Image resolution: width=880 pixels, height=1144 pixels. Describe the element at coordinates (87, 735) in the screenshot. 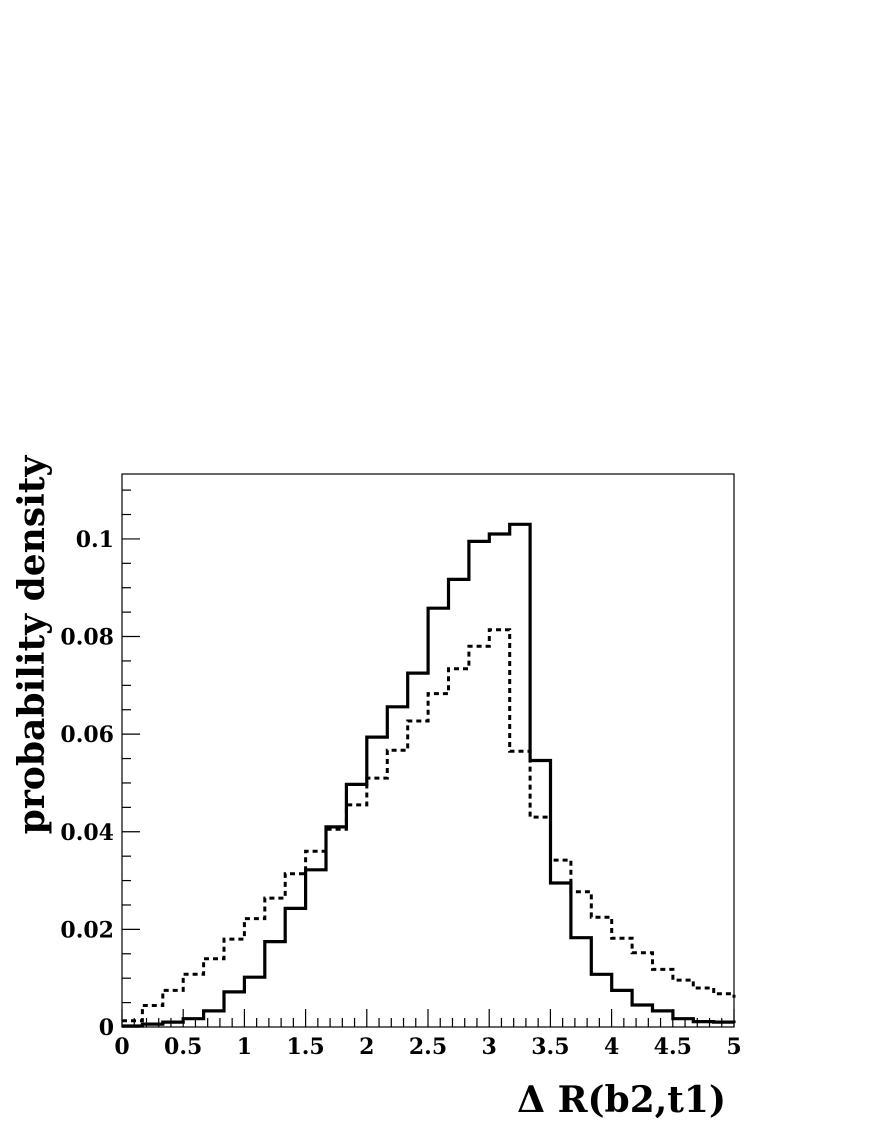

I see `y-tick-label: 0.06` at that location.